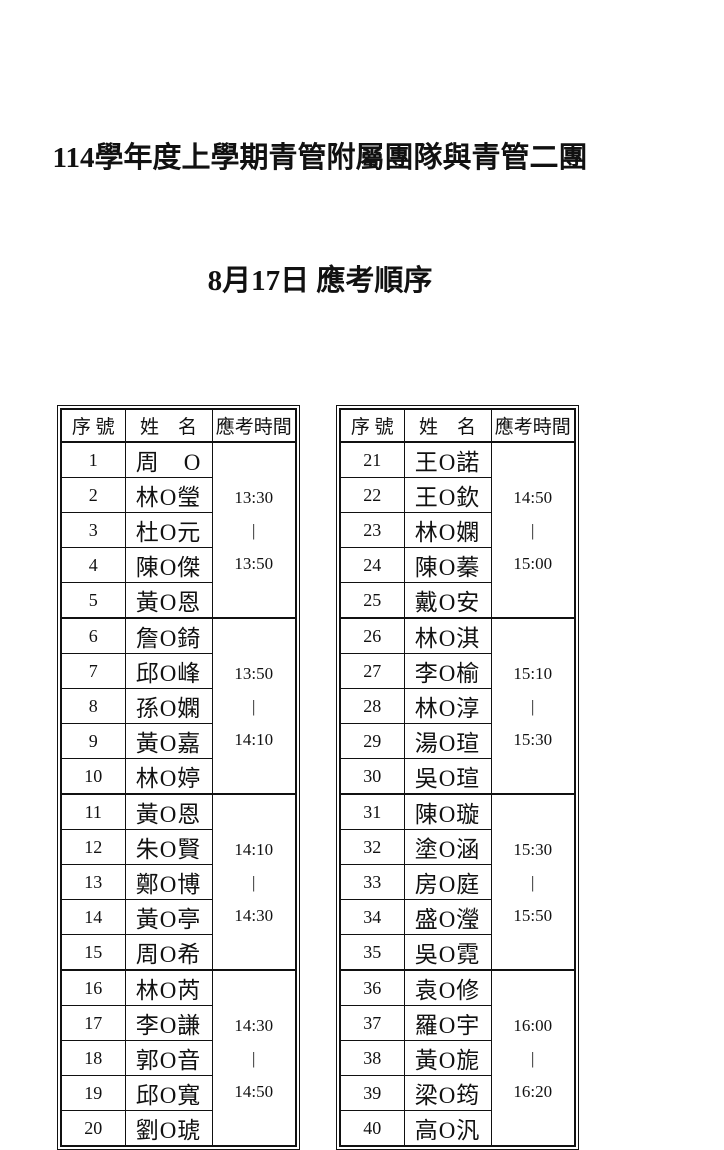 The width and height of the screenshot is (724, 1150). Describe the element at coordinates (93, 495) in the screenshot. I see `seq-cell: 2` at that location.